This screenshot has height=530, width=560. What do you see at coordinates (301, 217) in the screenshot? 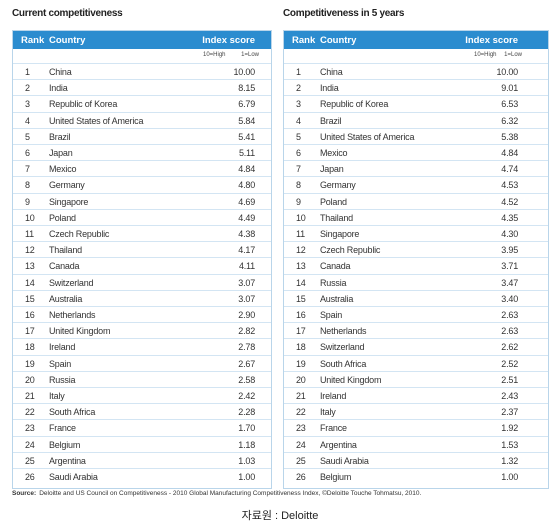
I see `rank: 10` at bounding box center [301, 217].